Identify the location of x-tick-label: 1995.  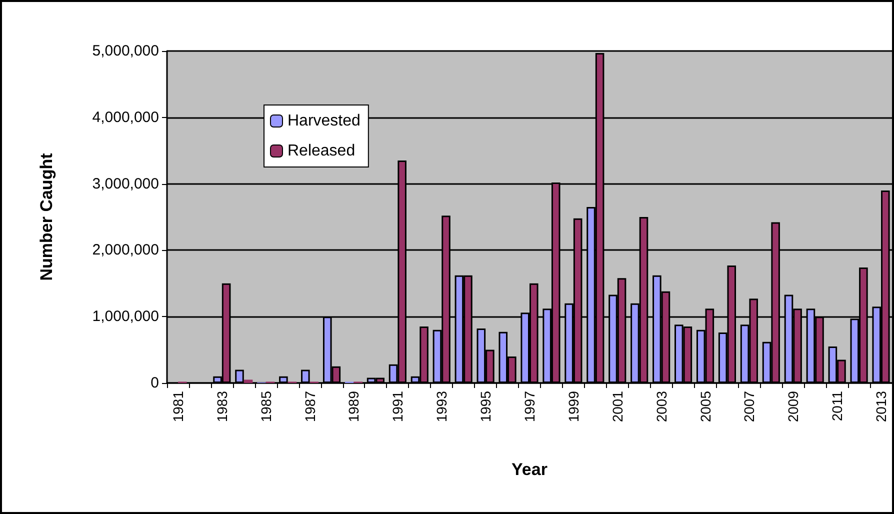
(486, 406).